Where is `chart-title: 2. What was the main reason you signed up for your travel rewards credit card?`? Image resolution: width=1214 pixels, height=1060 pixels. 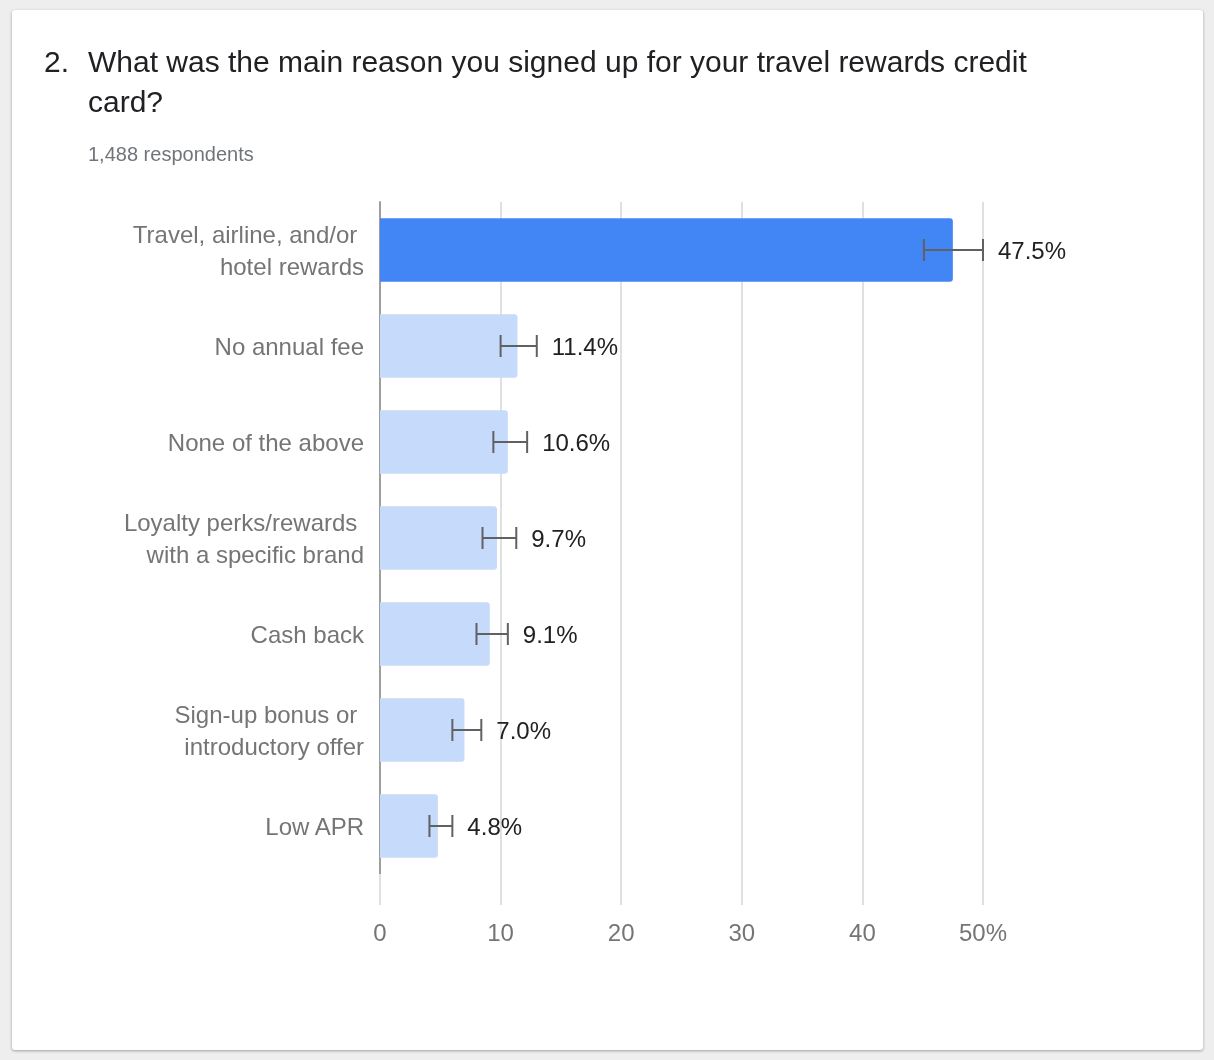
chart-title: 2. What was the main reason you signed up for your travel rewards credit card? is located at coordinates (536, 82).